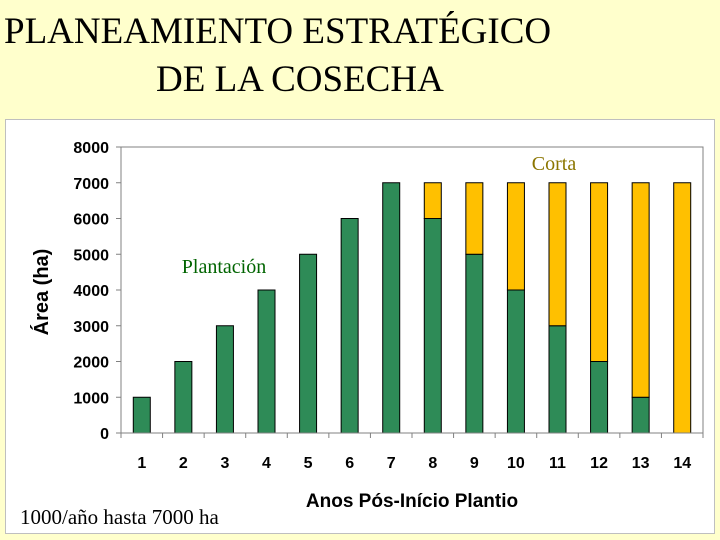  What do you see at coordinates (266, 463) in the screenshot?
I see `x-tick-label: 4` at bounding box center [266, 463].